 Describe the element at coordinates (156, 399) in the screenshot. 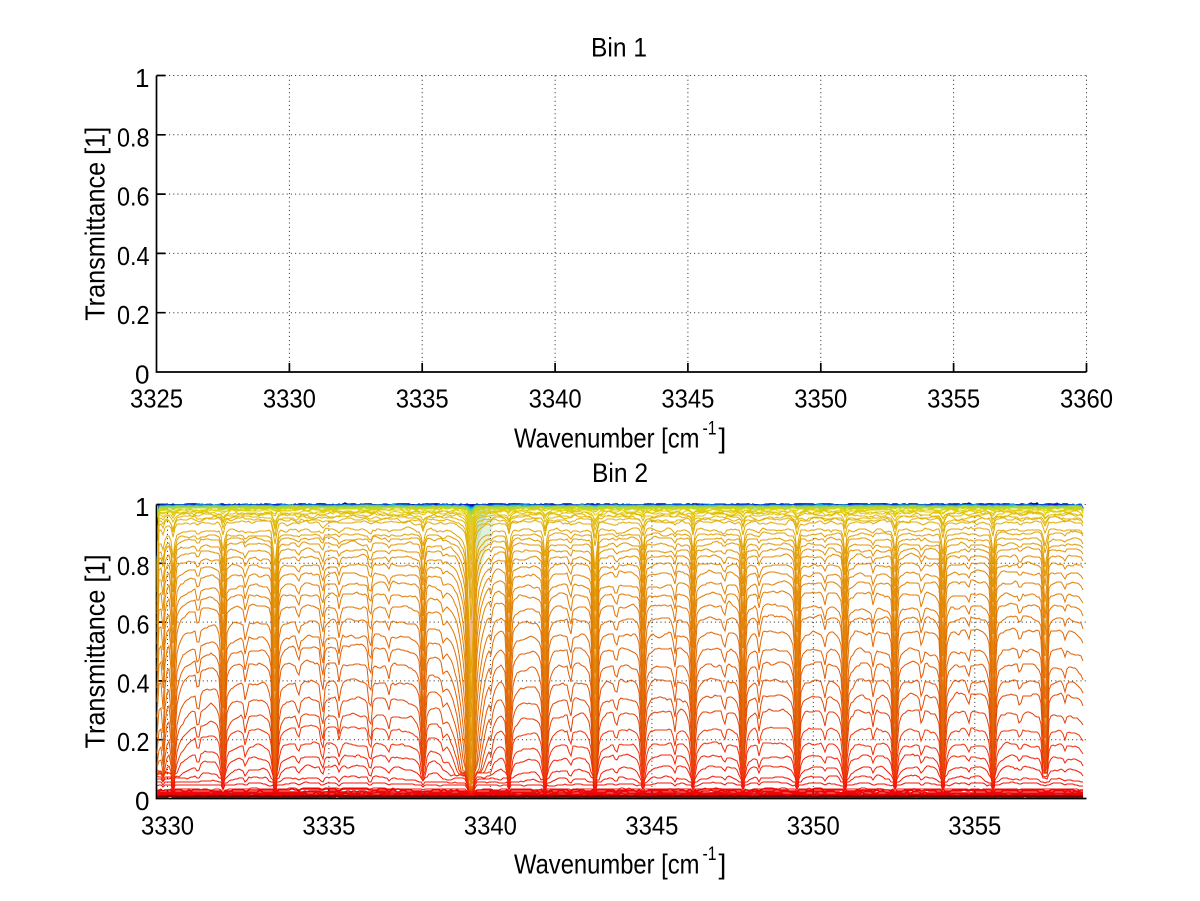

I see `svg-text: 3325` at that location.